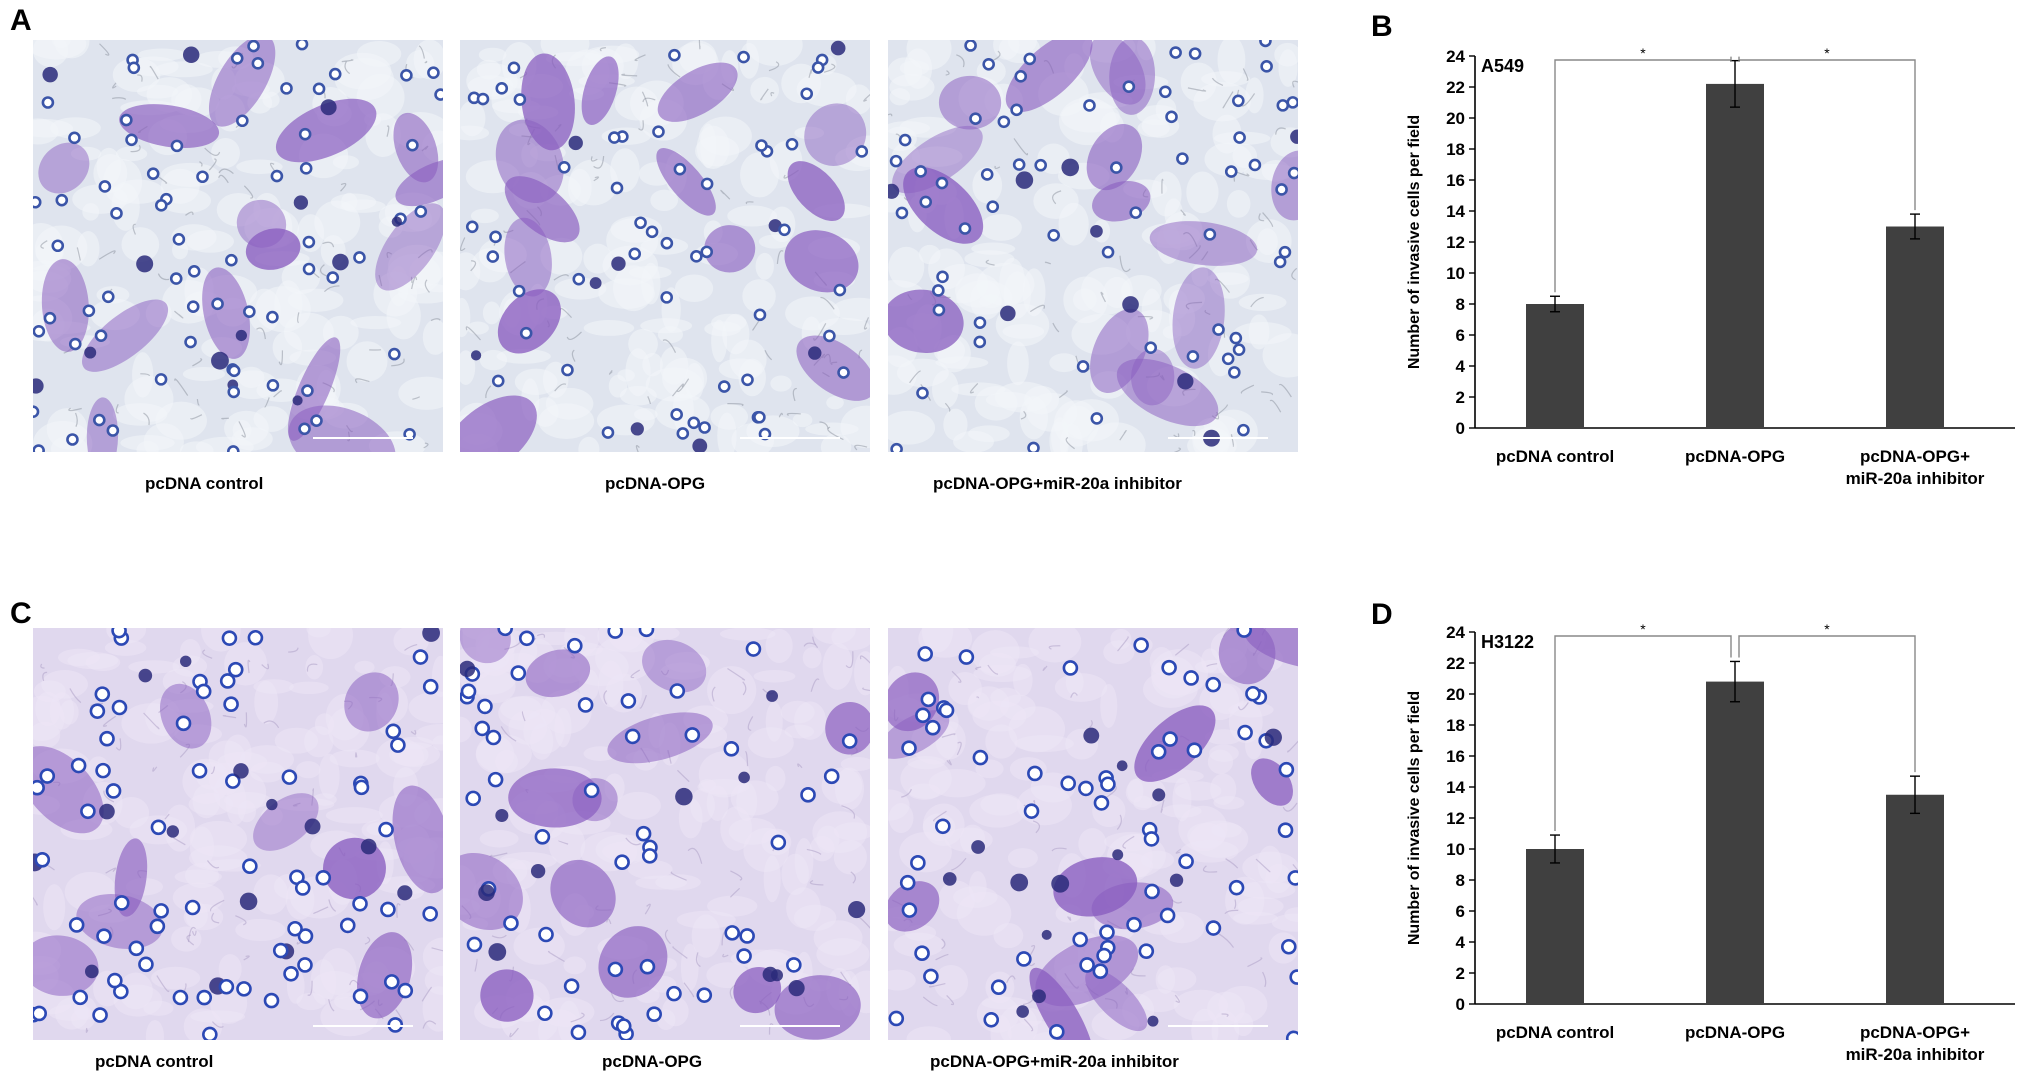 The height and width of the screenshot is (1083, 2031). I want to click on micrograph-a-opg, so click(665, 246).